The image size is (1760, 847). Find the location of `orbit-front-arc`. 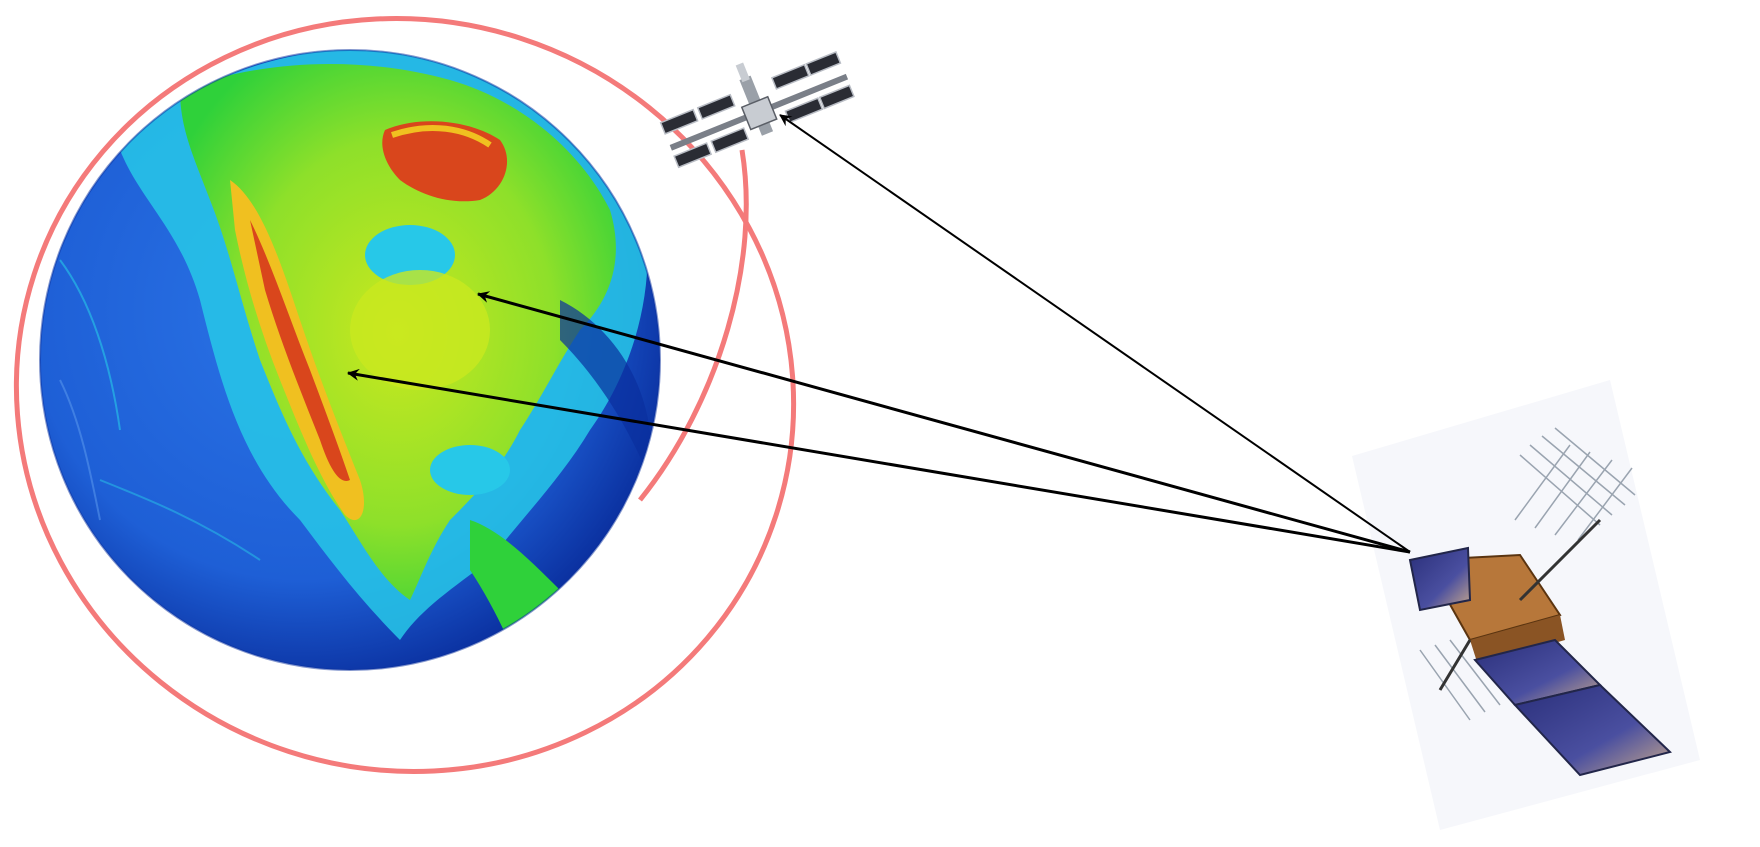

orbit-front-arc is located at coordinates (693, 325).